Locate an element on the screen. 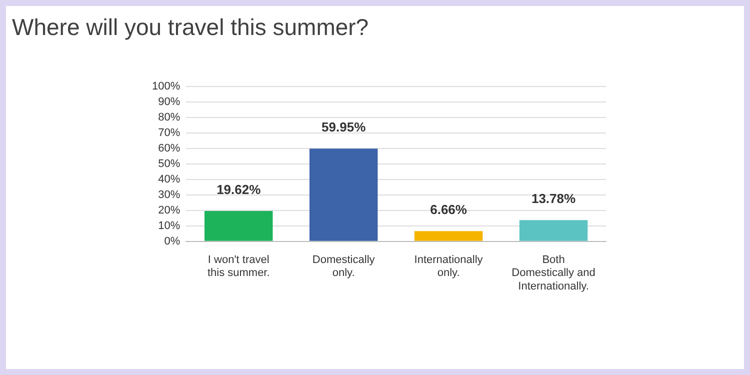 The width and height of the screenshot is (750, 375). y-tick-label: 40% is located at coordinates (169, 180).